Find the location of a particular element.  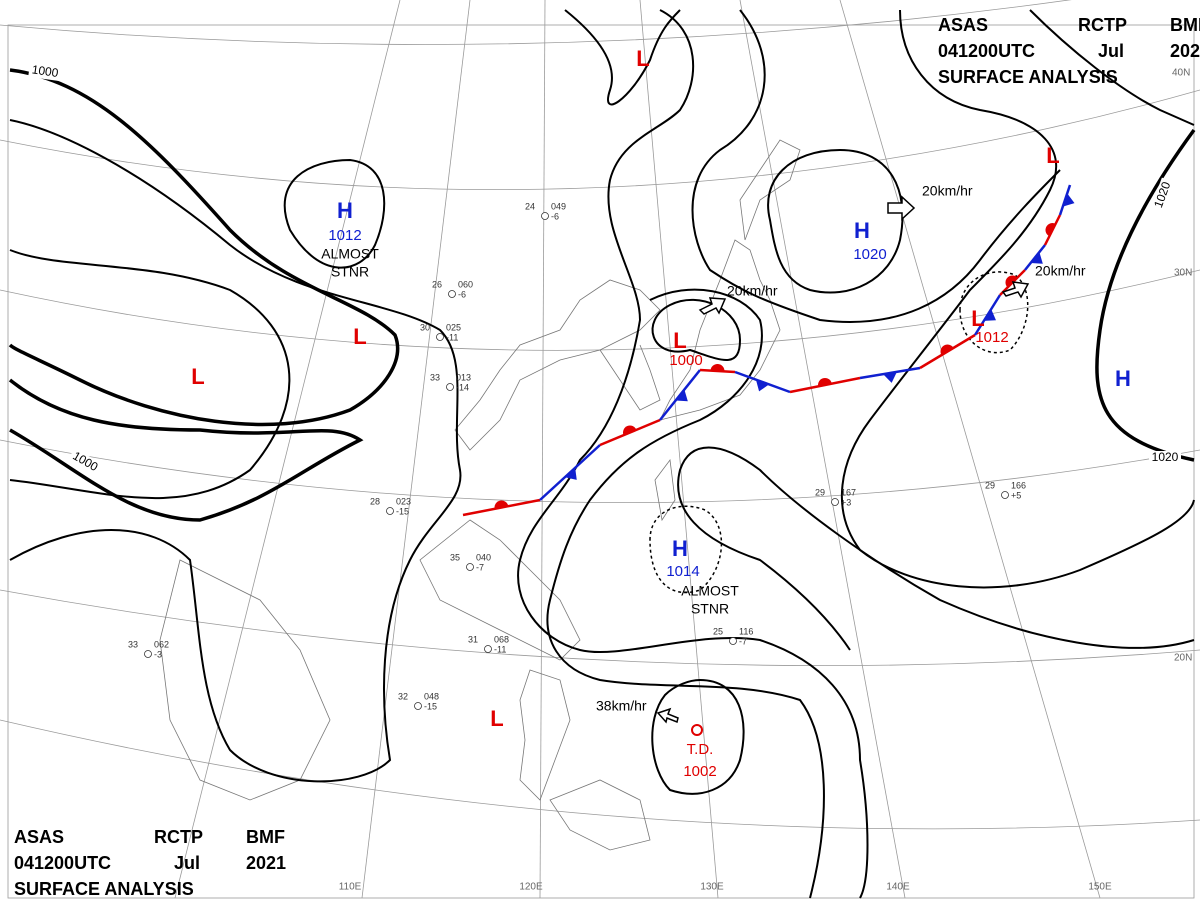

stationary-note: STNR is located at coordinates (350, 272).